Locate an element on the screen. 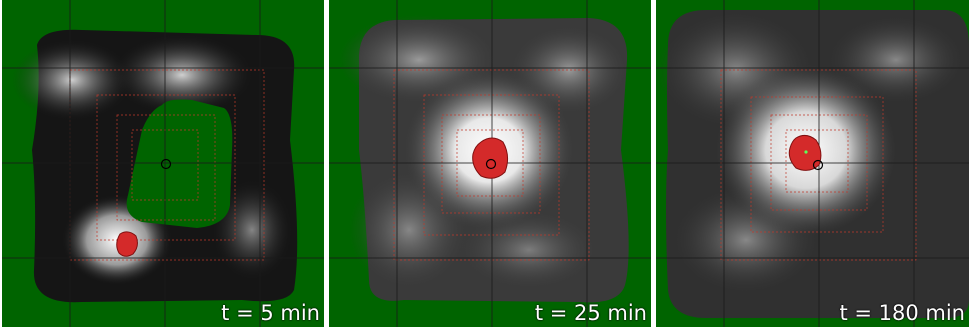 The height and width of the screenshot is (327, 969). time-caption: t = 5 min is located at coordinates (270, 313).